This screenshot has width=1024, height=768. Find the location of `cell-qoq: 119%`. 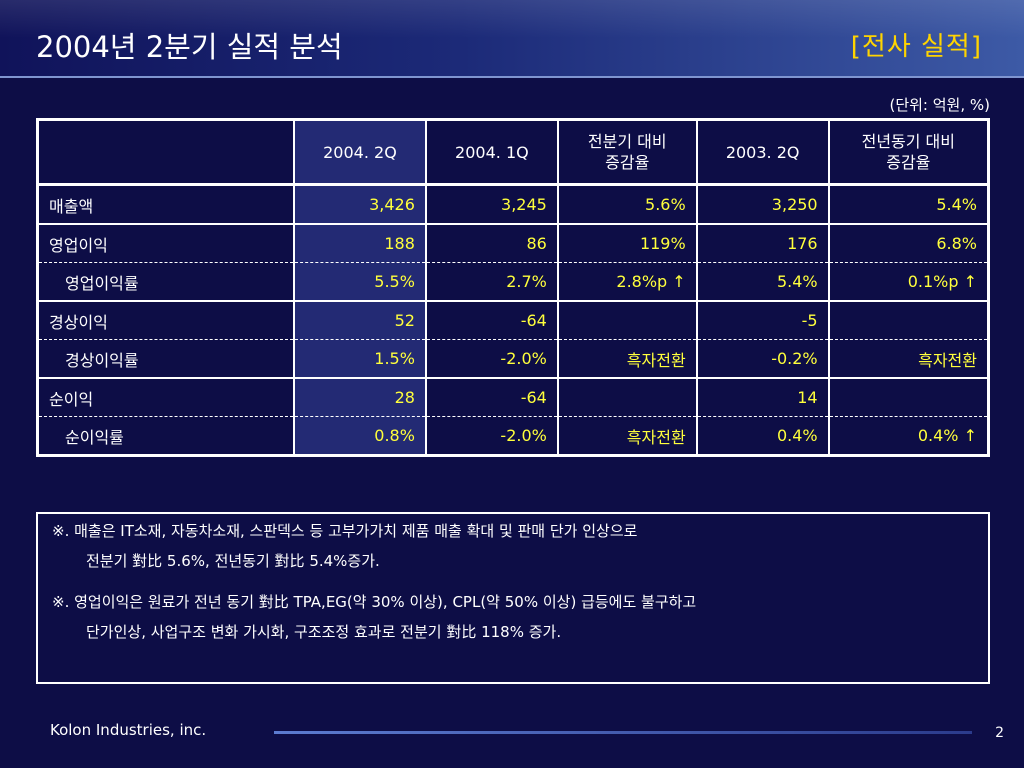

cell-qoq: 119% is located at coordinates (627, 243).